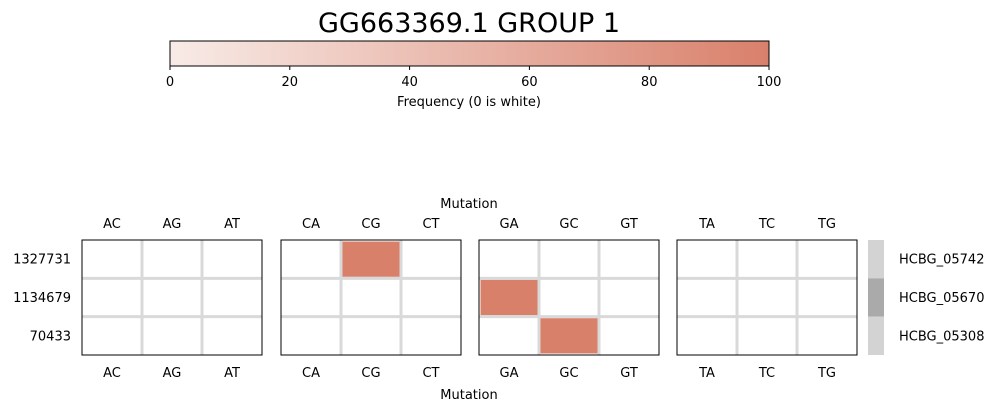 This screenshot has width=999, height=412. Describe the element at coordinates (112, 224) in the screenshot. I see `column-label-top: AC` at that location.